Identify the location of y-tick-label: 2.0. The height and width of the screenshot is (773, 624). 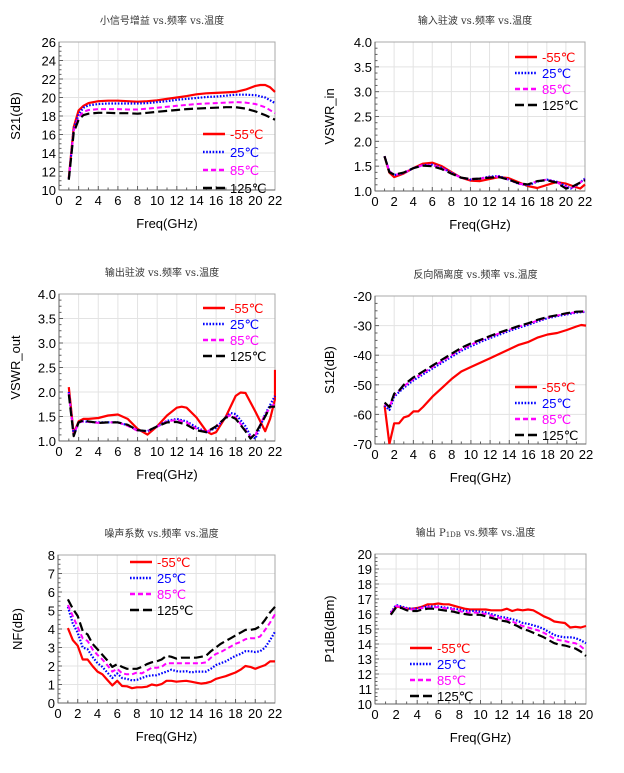
(363, 141).